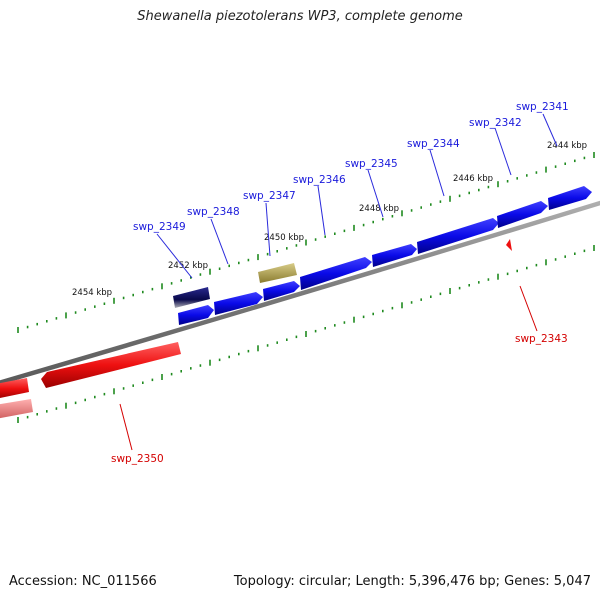 The image size is (600, 600). I want to click on scale-label: 2446 kbp, so click(473, 179).